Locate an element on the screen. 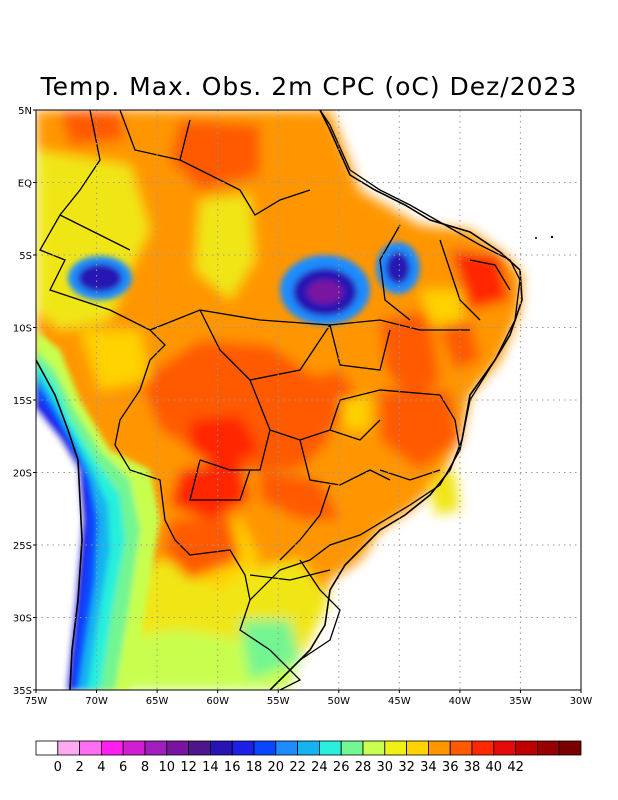 Image resolution: width=618 pixels, height=800 pixels. colorbar-label: 32 is located at coordinates (406, 767).